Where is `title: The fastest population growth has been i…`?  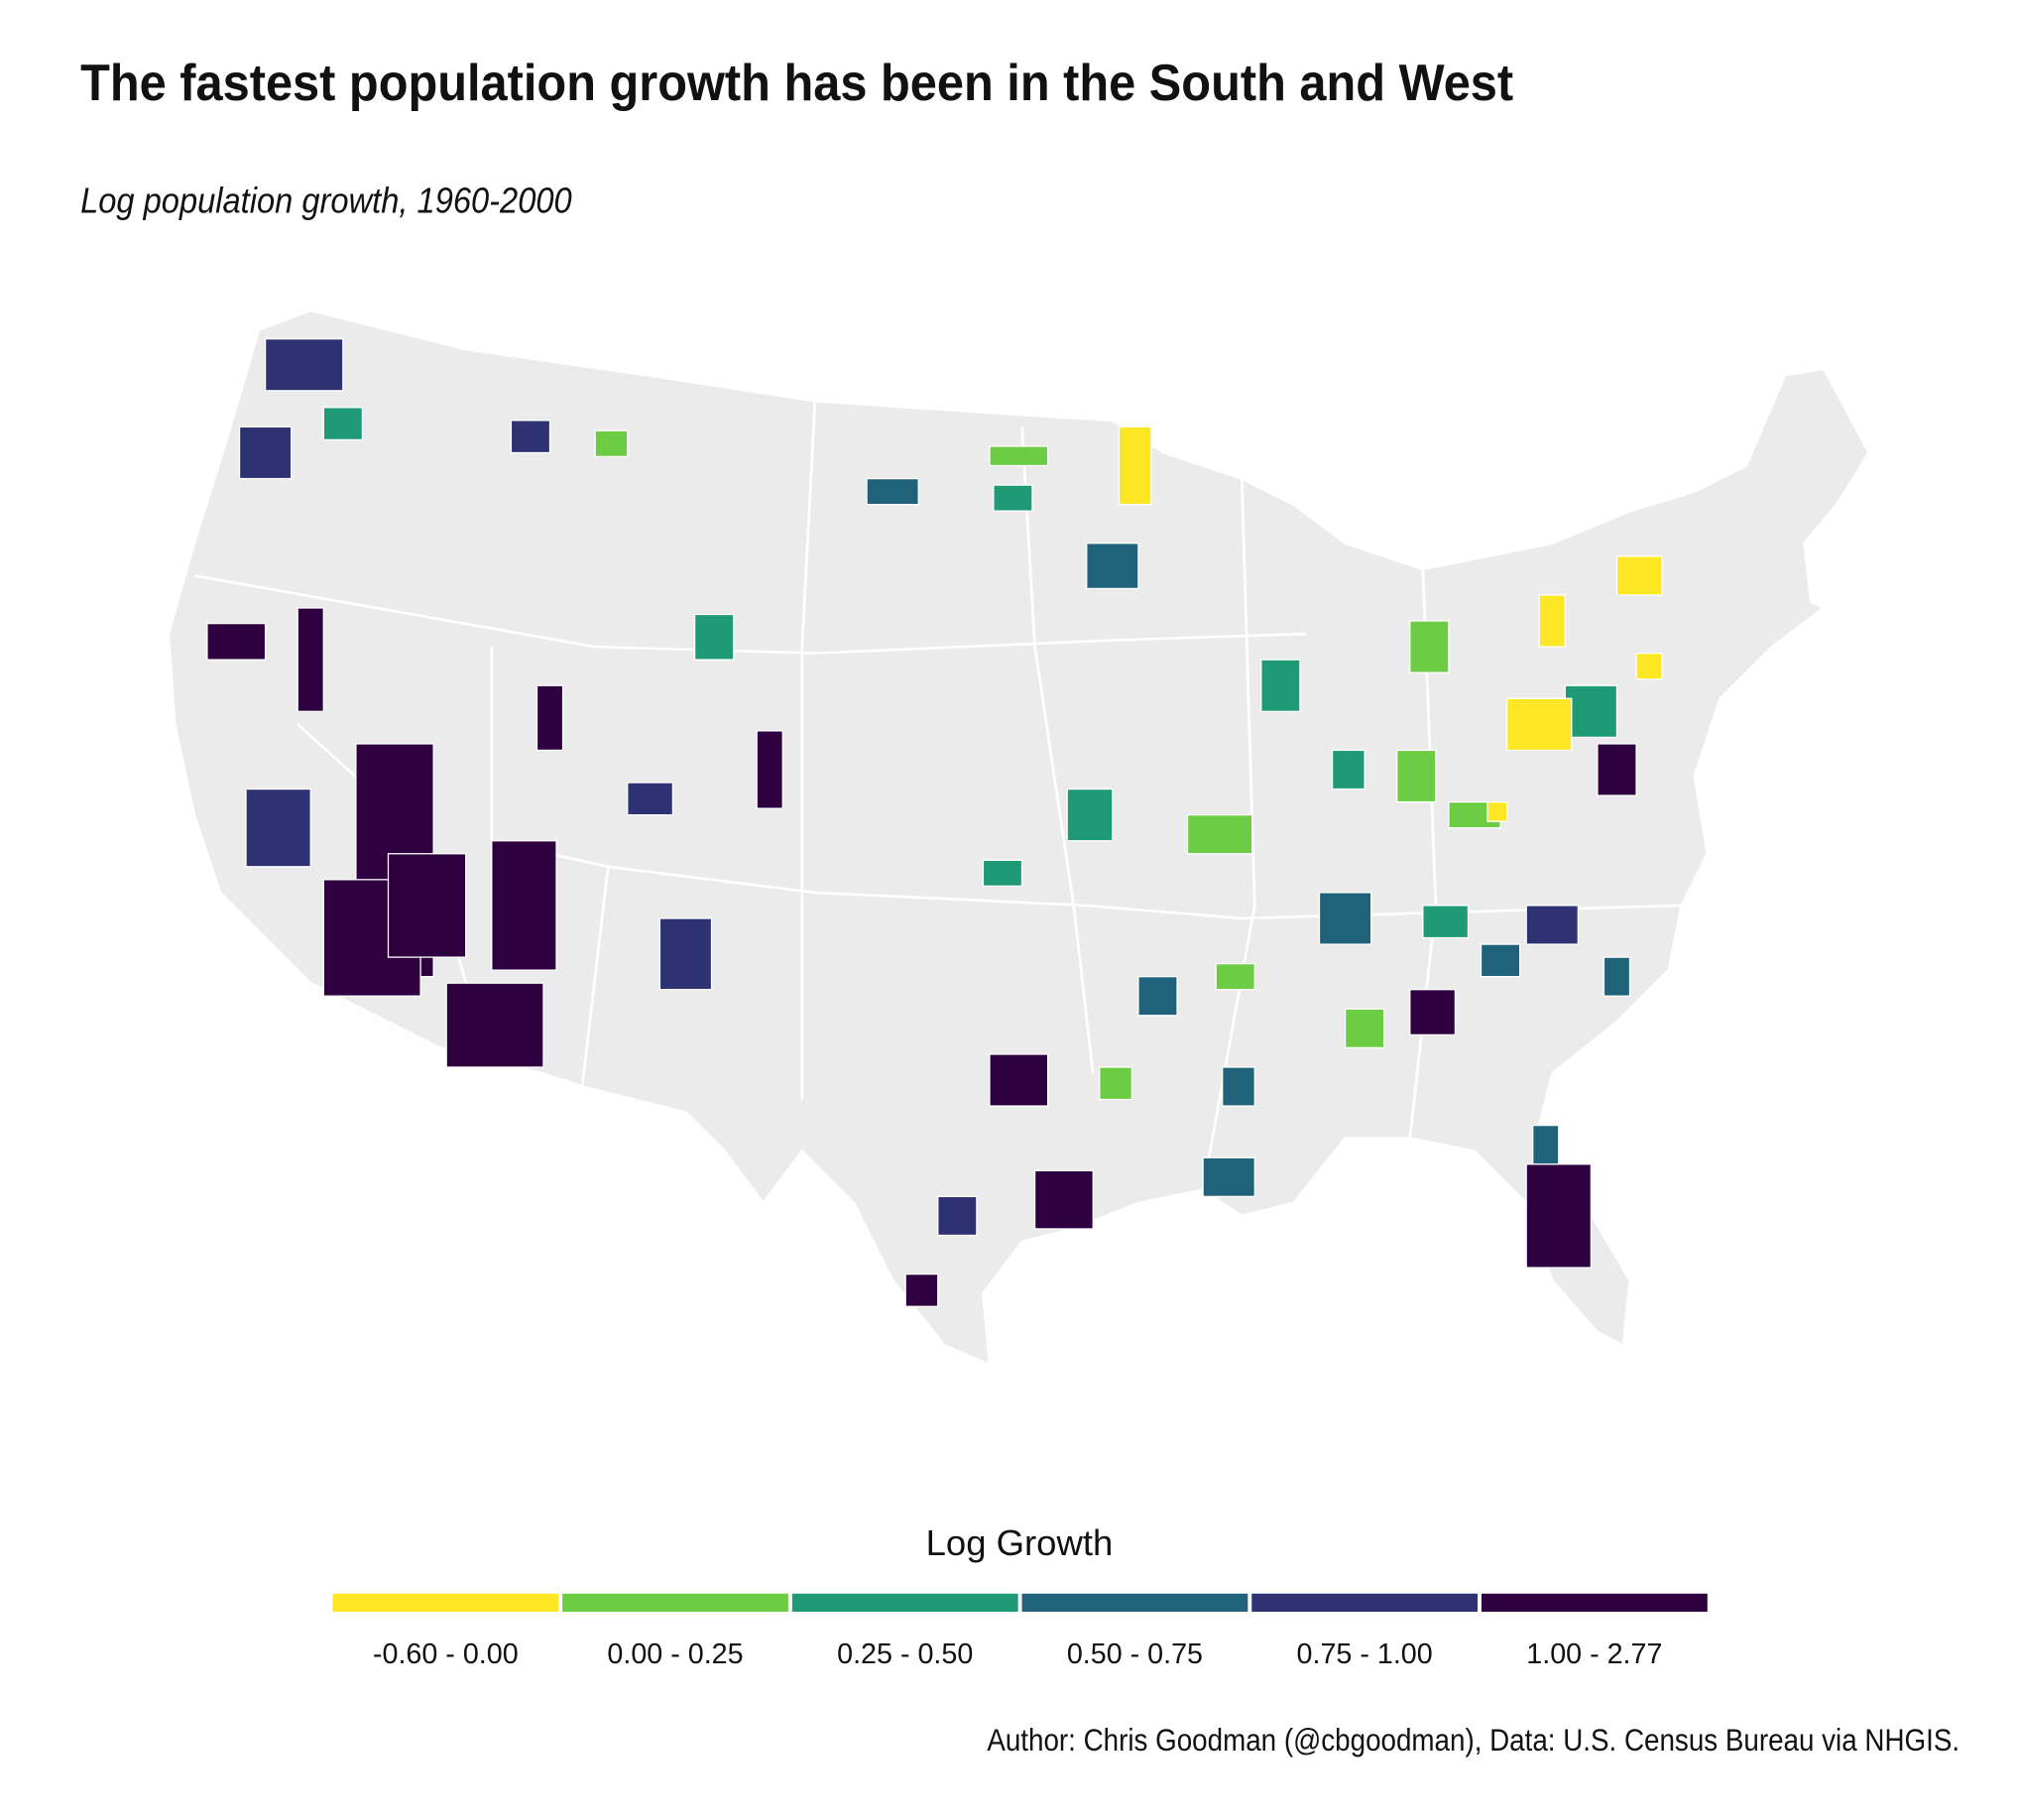
title: The fastest population growth has been i… is located at coordinates (796, 83).